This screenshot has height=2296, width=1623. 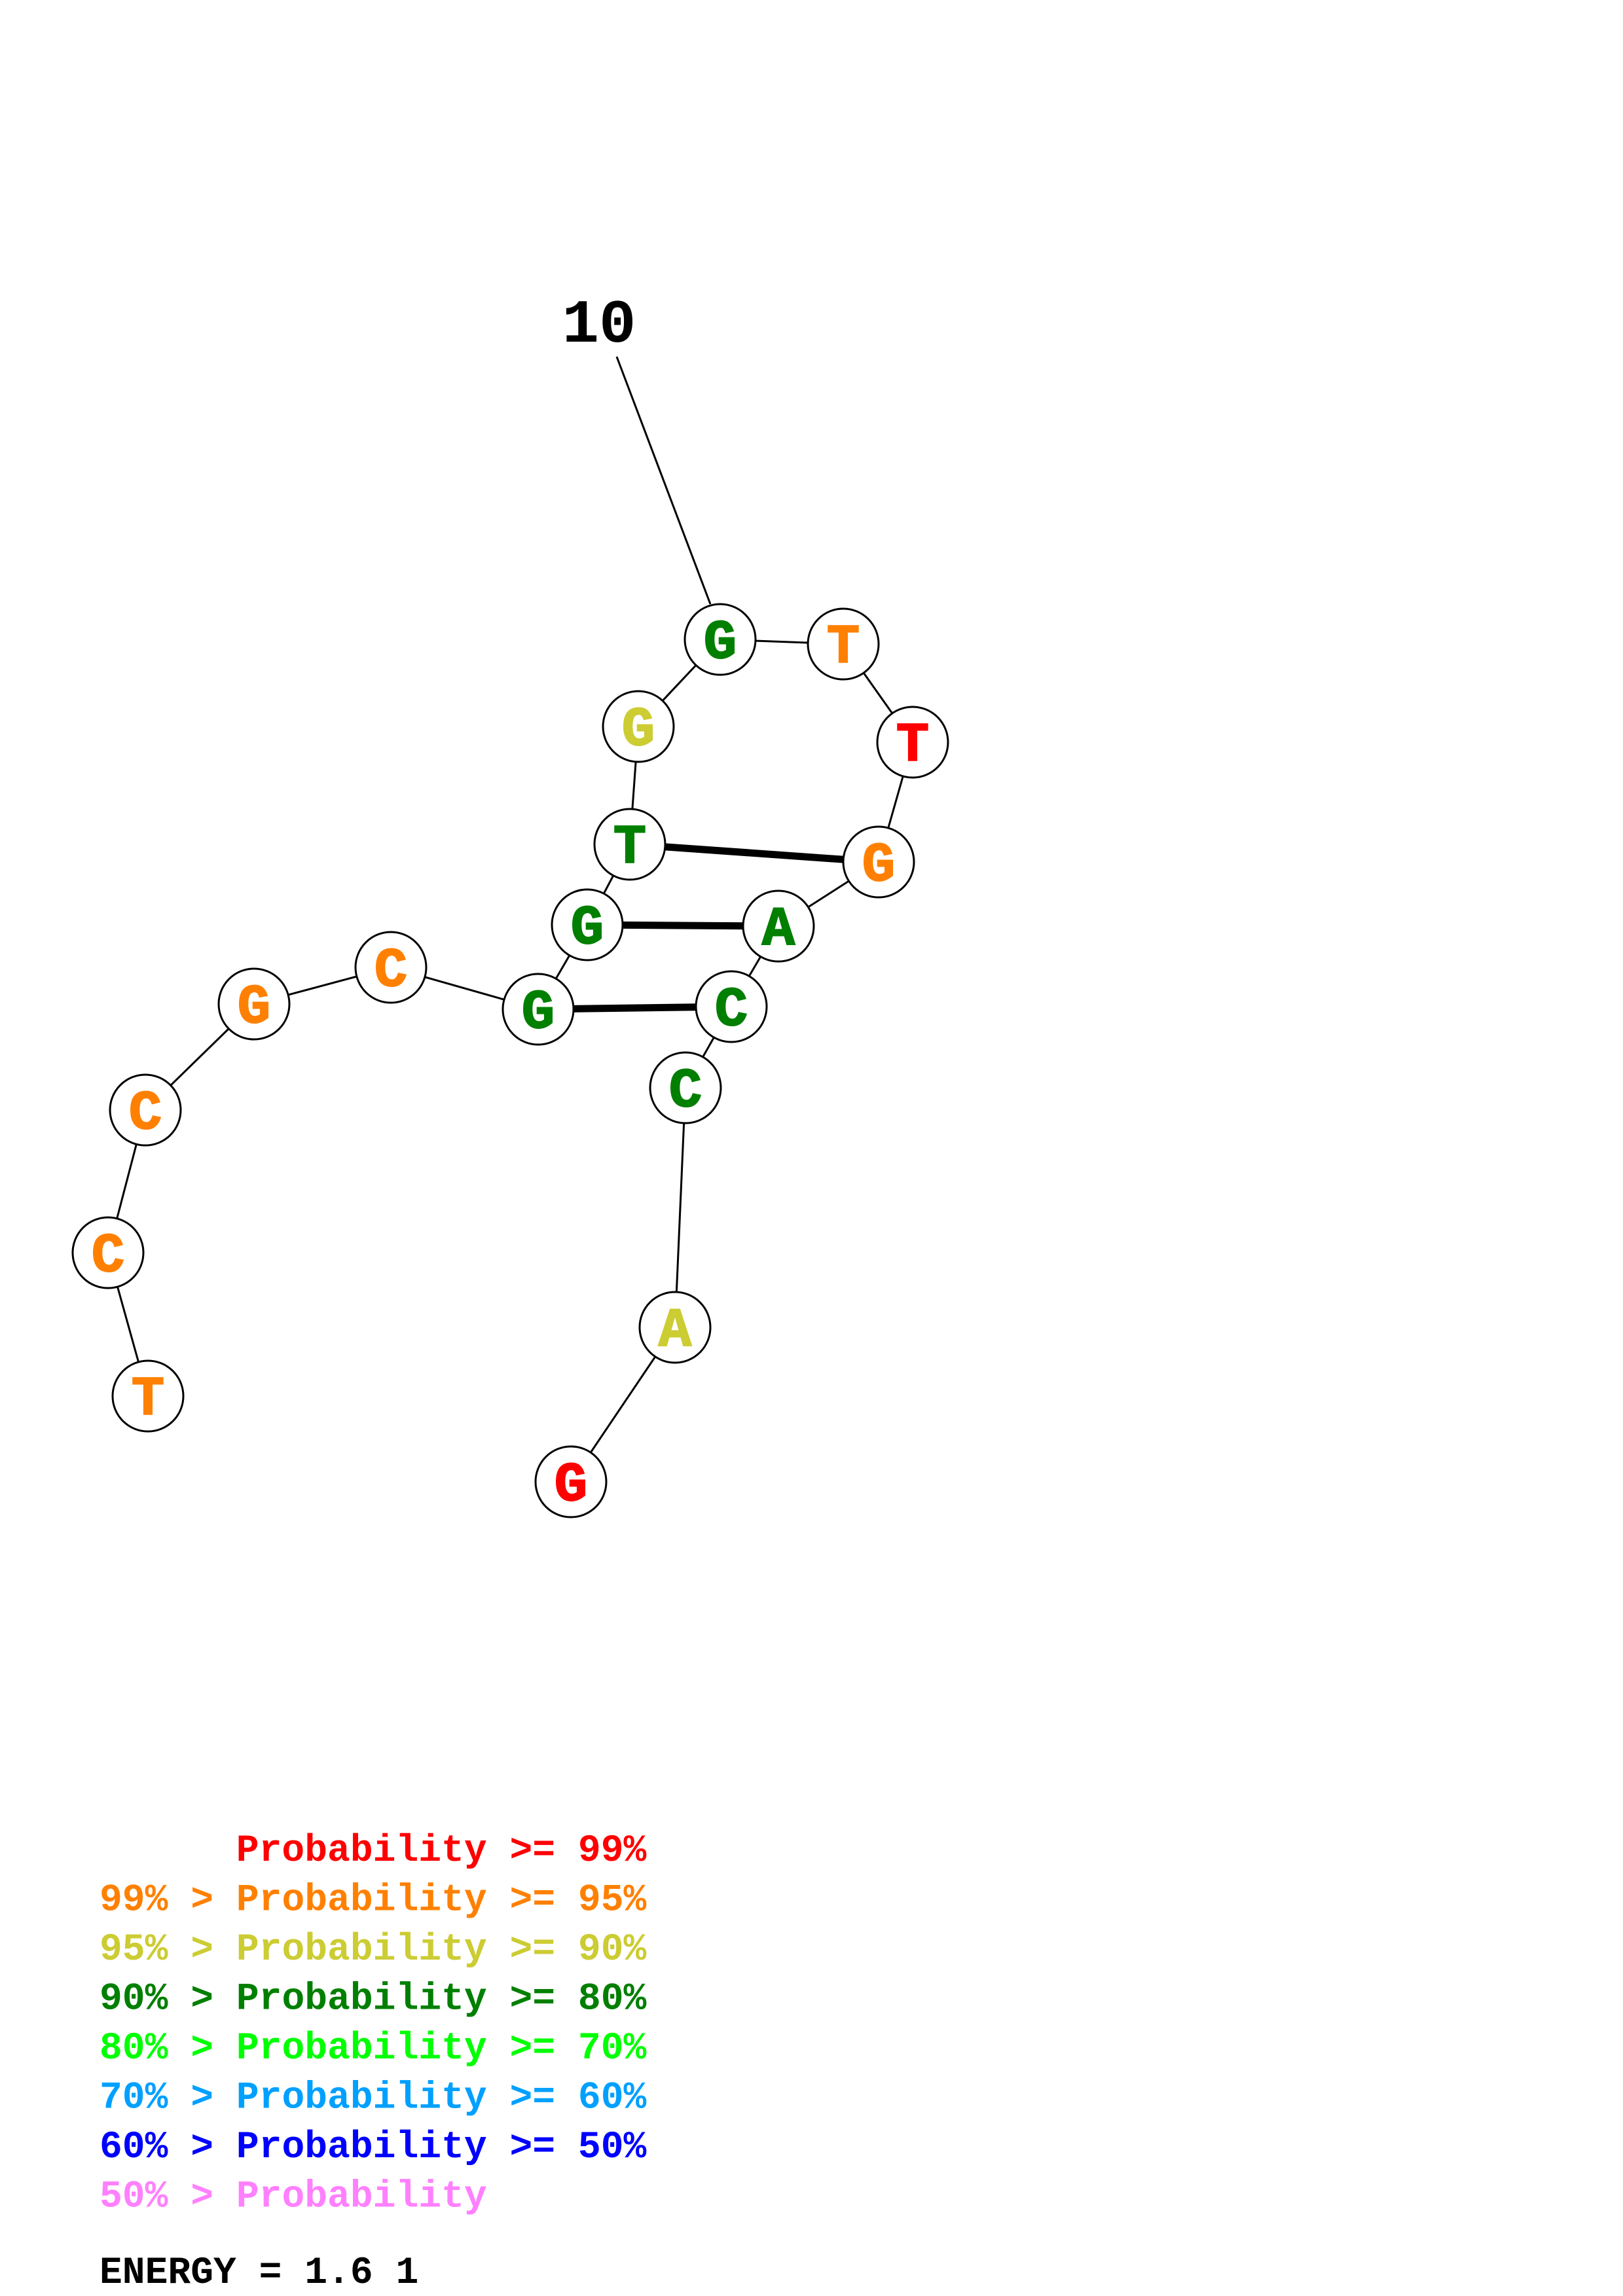 What do you see at coordinates (259, 2273) in the screenshot?
I see `energy-label: ENERGY = 1.6 1` at bounding box center [259, 2273].